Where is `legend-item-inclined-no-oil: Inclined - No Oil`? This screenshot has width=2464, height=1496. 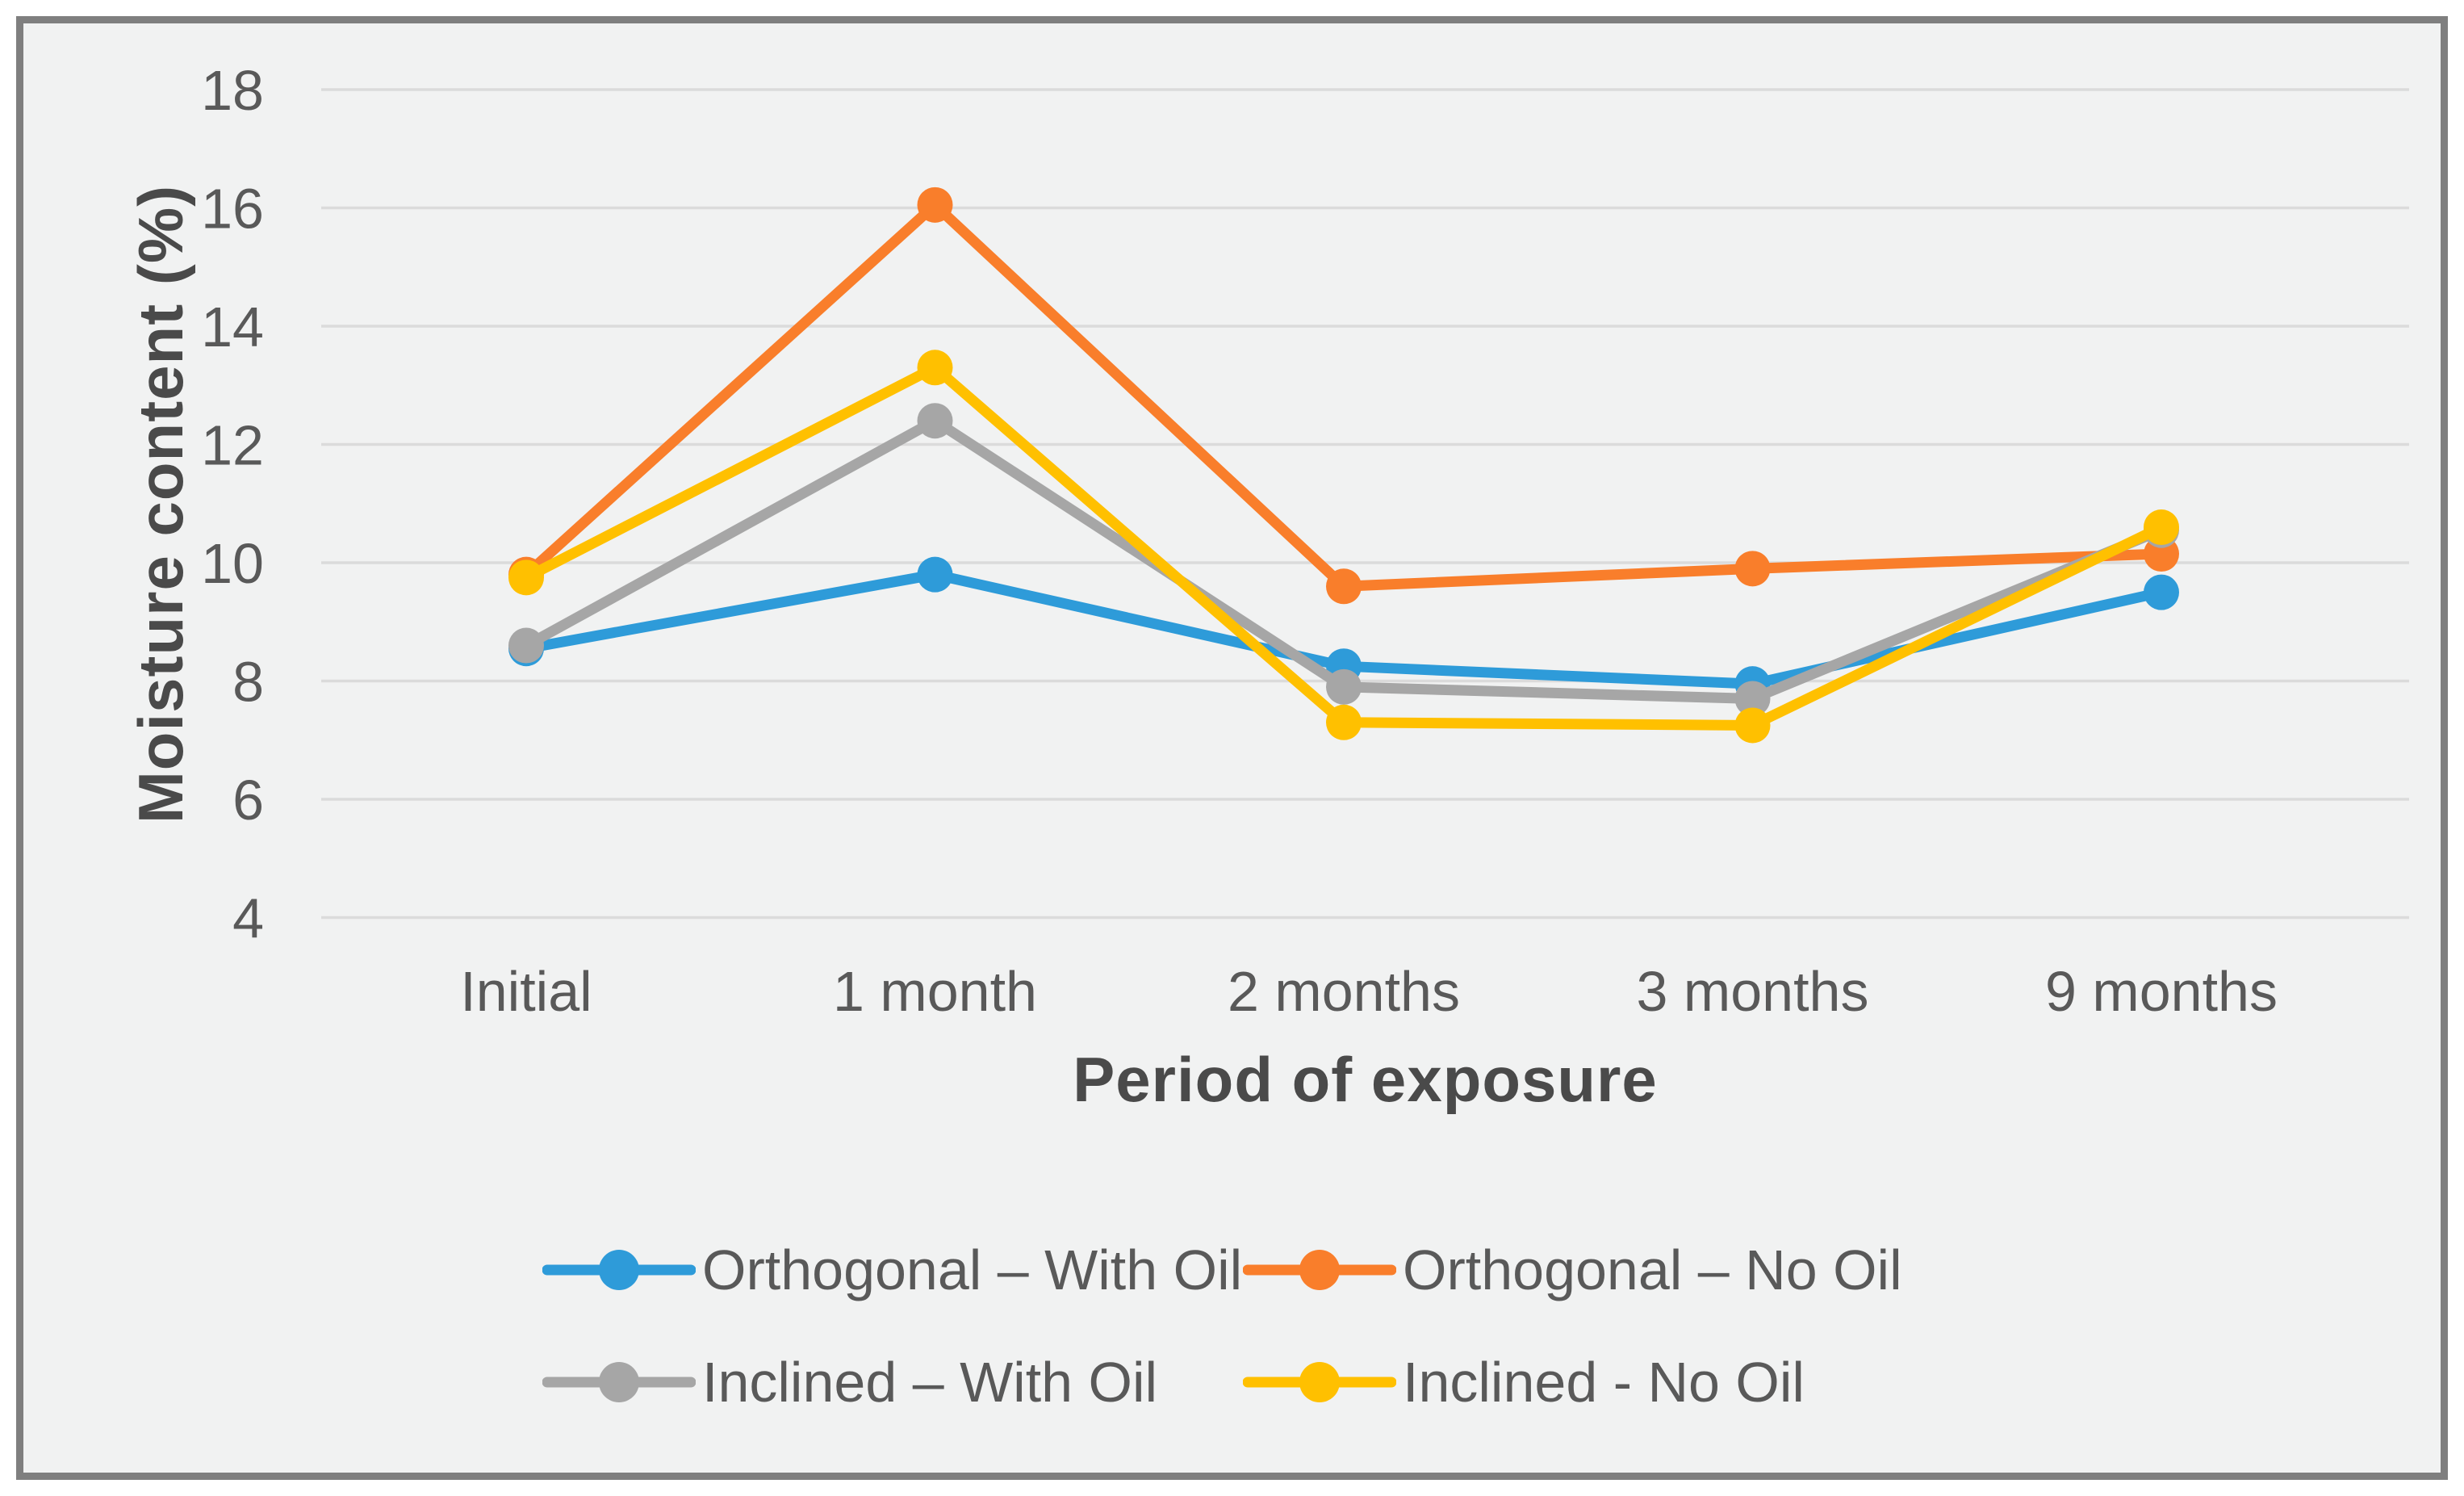 legend-item-inclined-no-oil: Inclined - No Oil is located at coordinates (1524, 1382).